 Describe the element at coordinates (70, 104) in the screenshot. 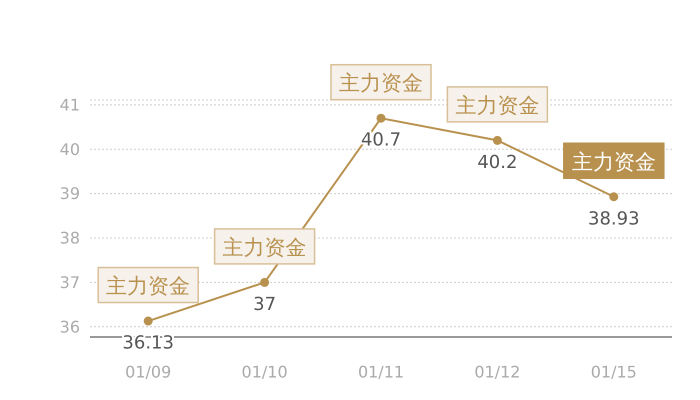

I see `y-tick-label: 41` at that location.